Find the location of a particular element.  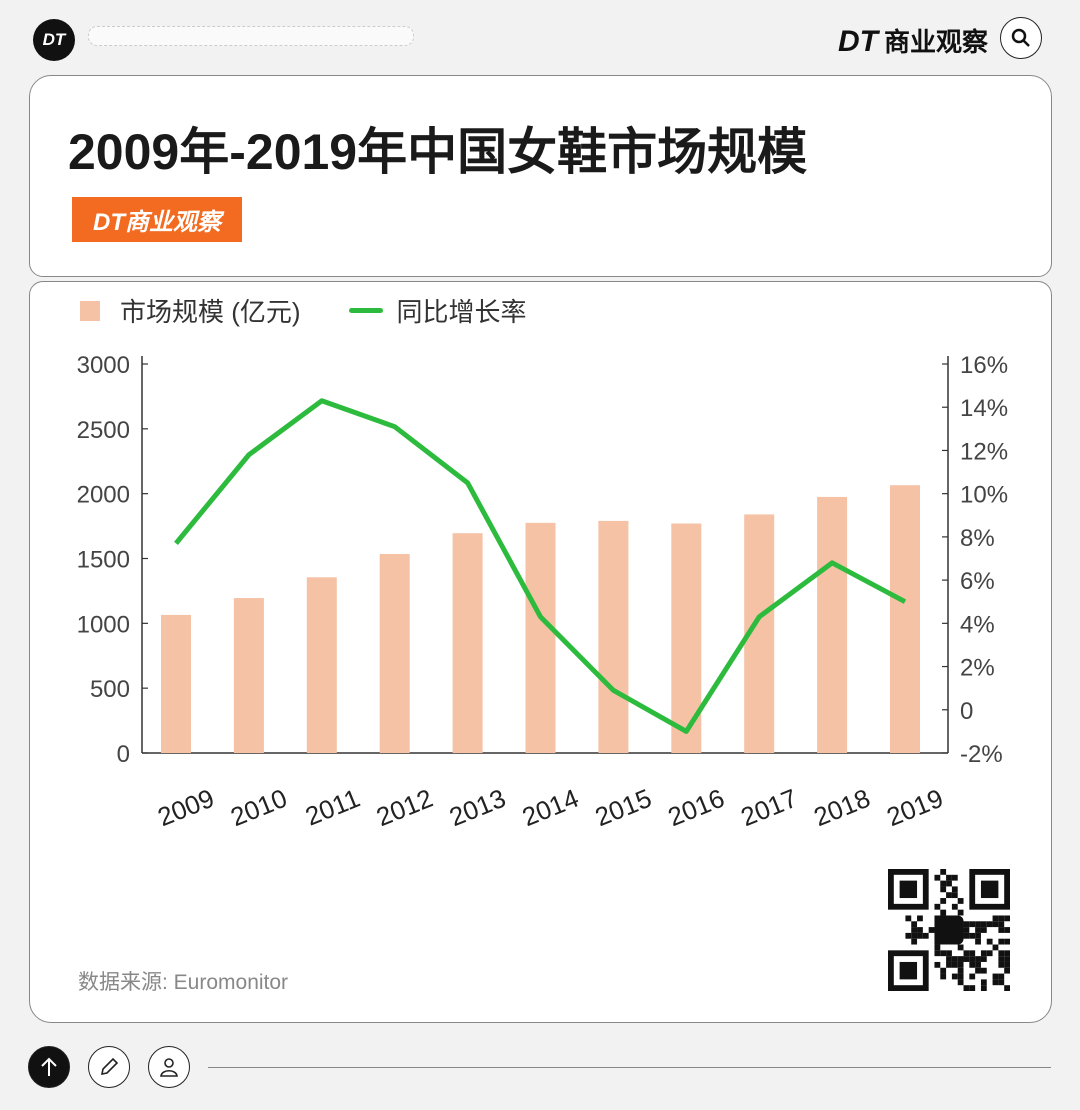

chart-legend: 市场规模 (亿元) 同比增长率 is located at coordinates (303, 310).